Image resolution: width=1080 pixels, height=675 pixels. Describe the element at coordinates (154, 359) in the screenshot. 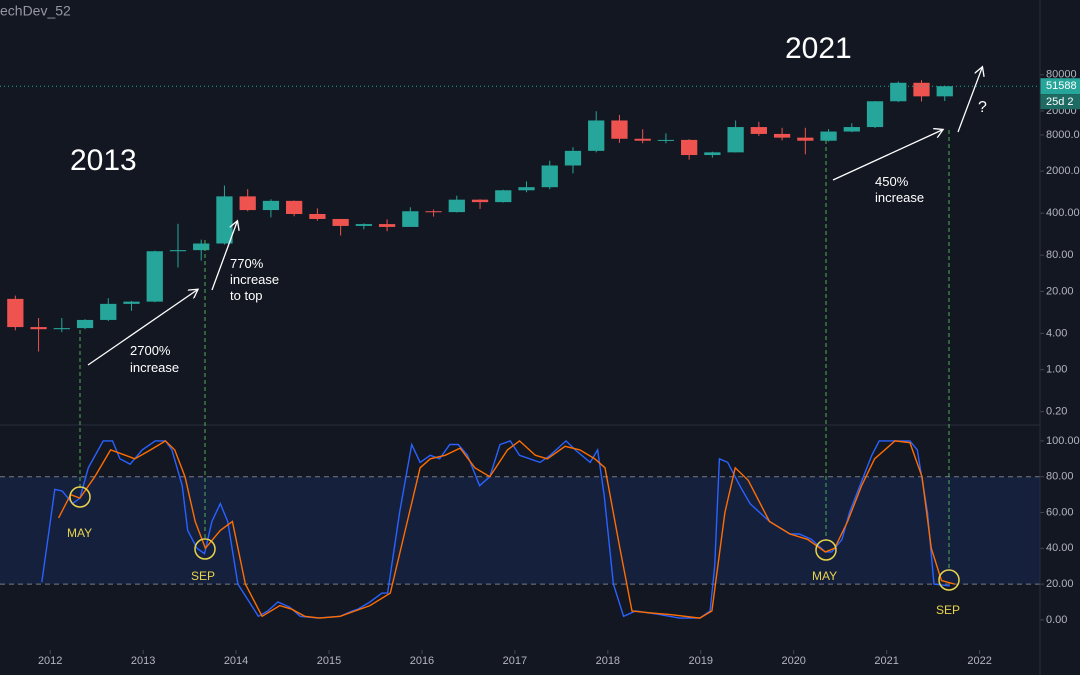

I see `annotation: 2700% increase` at that location.